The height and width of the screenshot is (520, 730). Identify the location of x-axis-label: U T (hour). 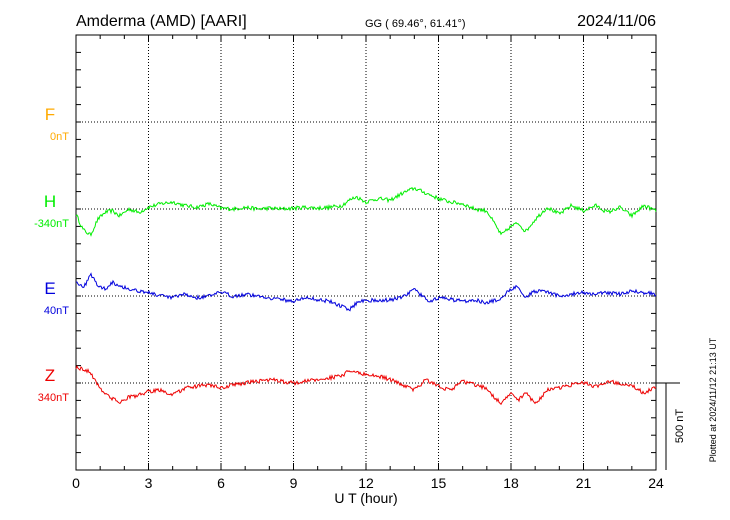
(365, 498).